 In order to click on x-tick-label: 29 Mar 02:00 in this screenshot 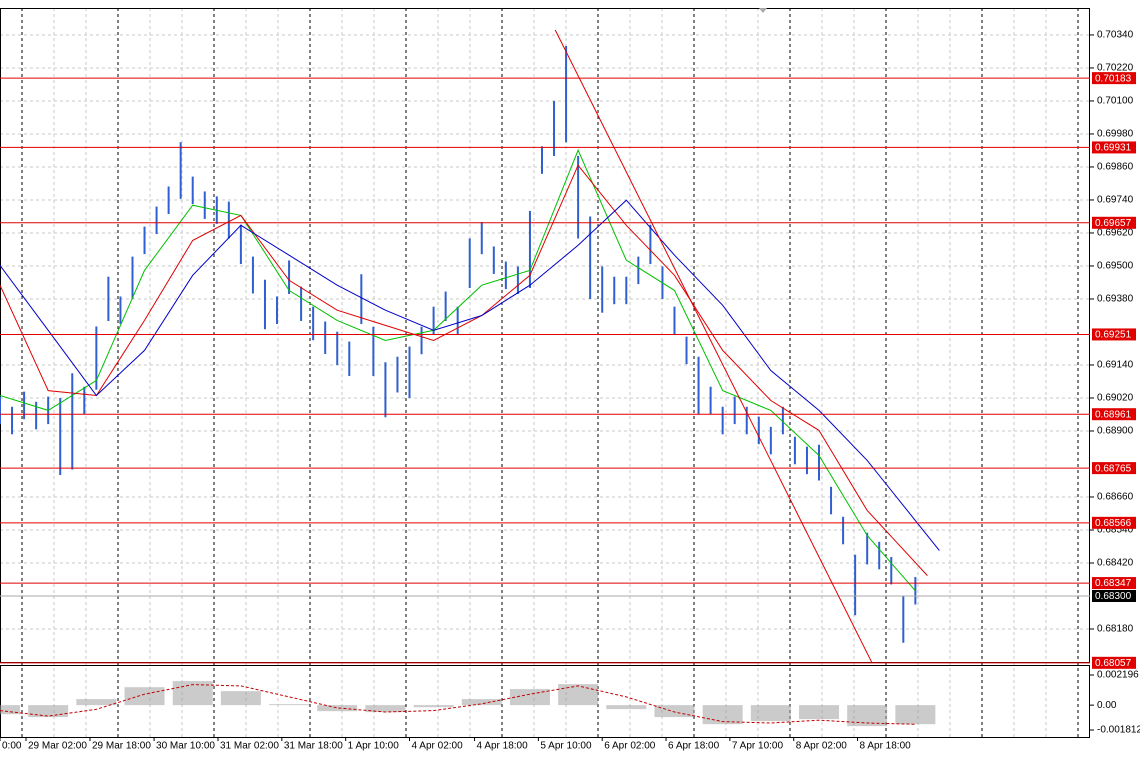, I will do `click(57, 746)`.